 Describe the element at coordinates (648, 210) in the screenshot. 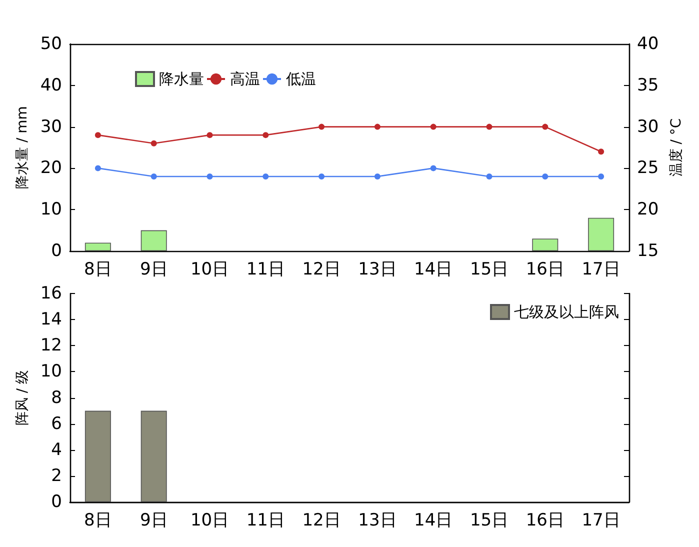

I see `y2-tick-label: 20` at that location.